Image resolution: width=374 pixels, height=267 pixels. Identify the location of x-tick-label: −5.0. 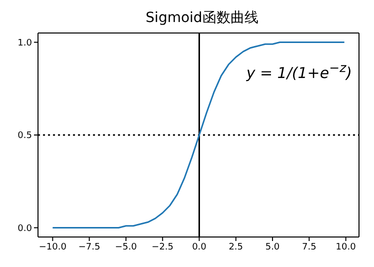
(126, 247).